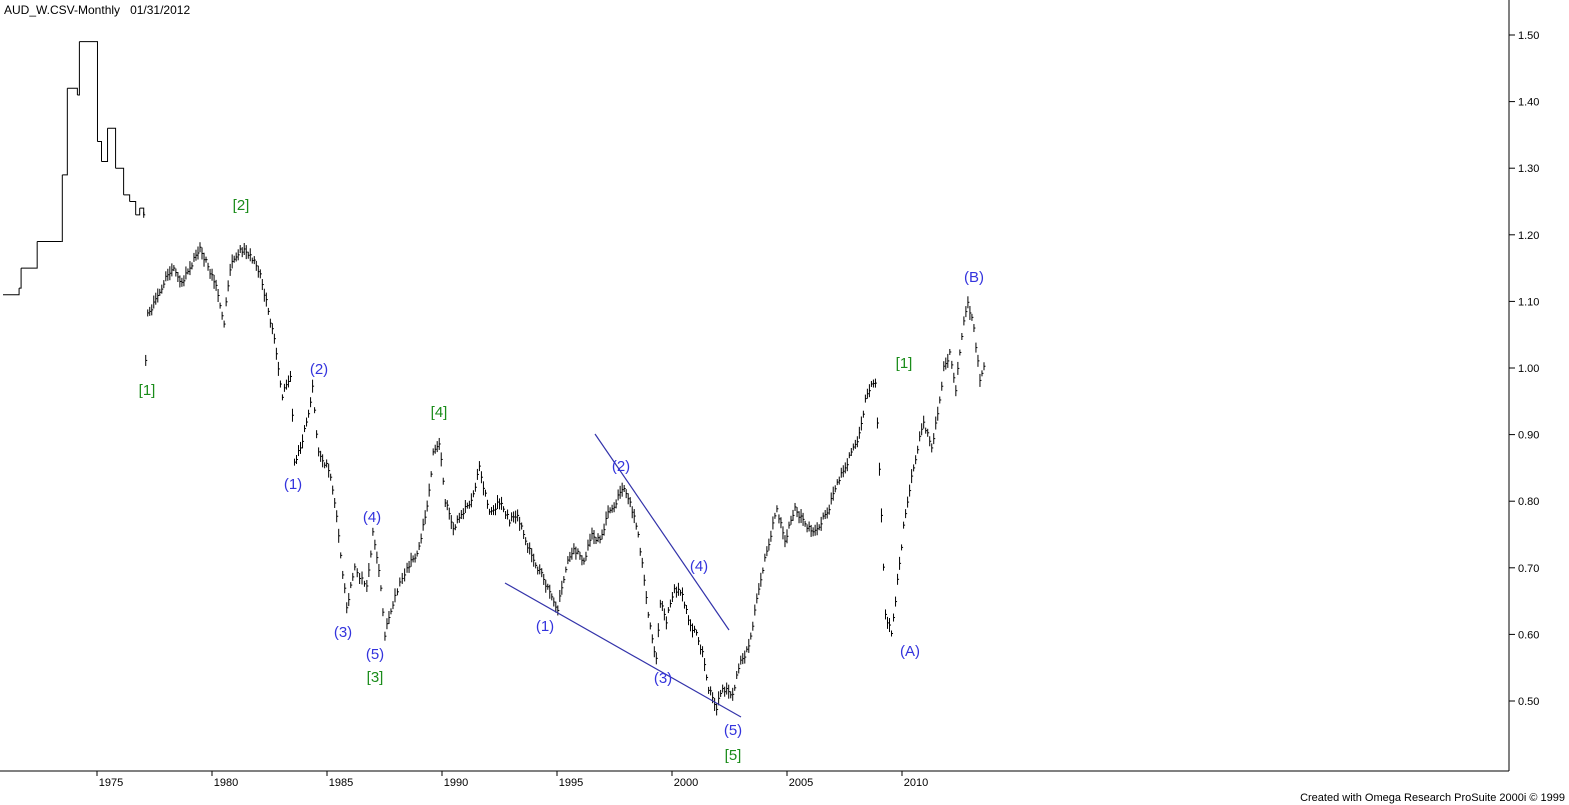 This screenshot has width=1569, height=805. I want to click on chart-header: AUD_W.CSV-Monthly 01/31/2012, so click(97, 10).